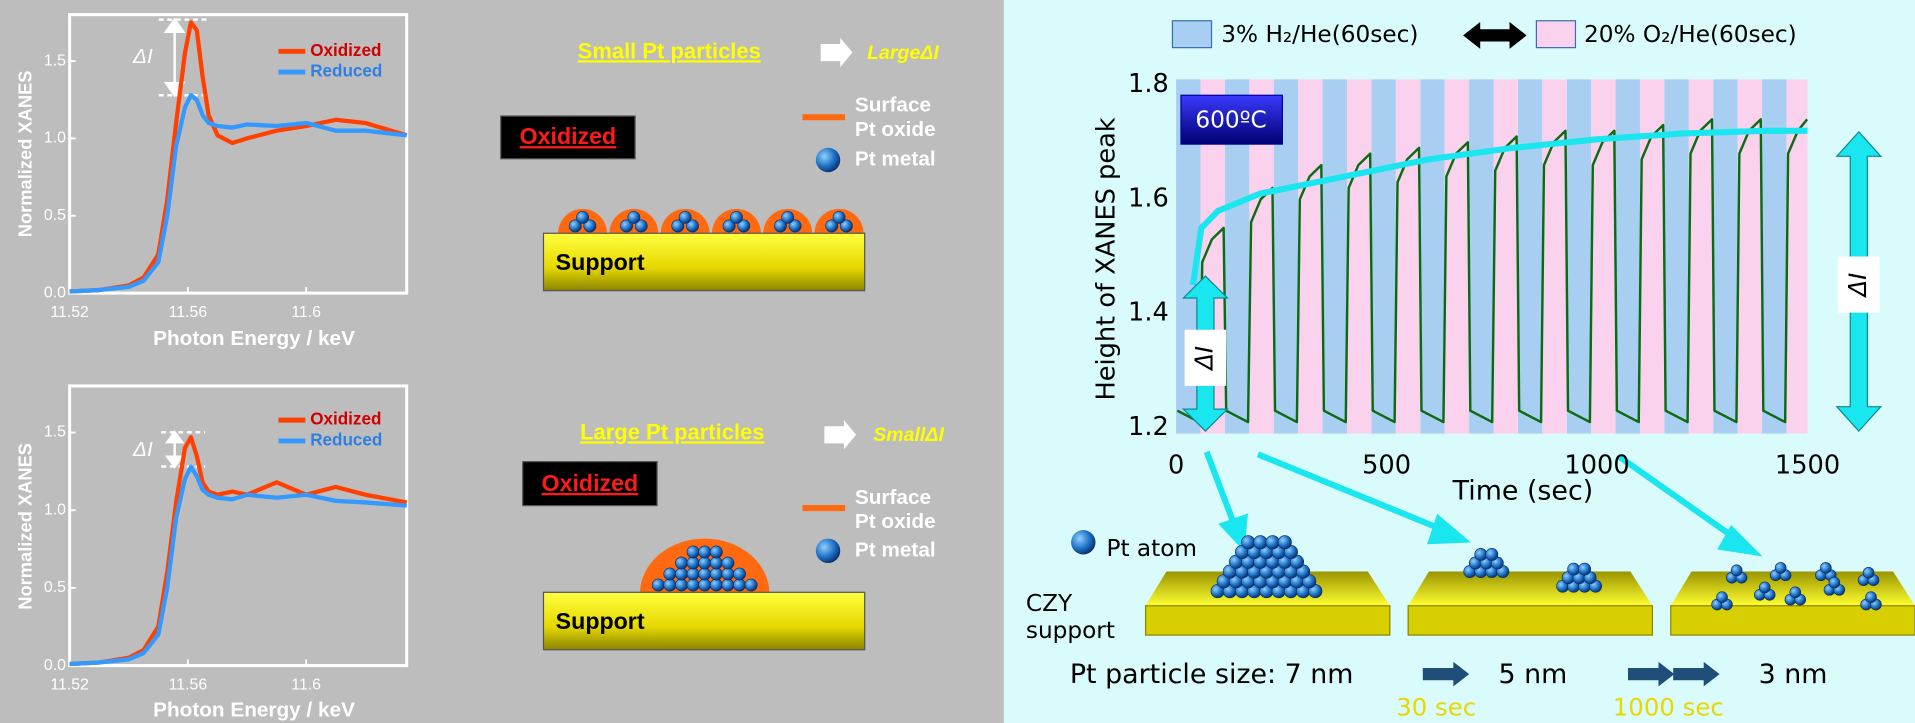 Image resolution: width=1915 pixels, height=723 pixels. What do you see at coordinates (1571, 674) in the screenshot?
I see `step-arrows` at bounding box center [1571, 674].